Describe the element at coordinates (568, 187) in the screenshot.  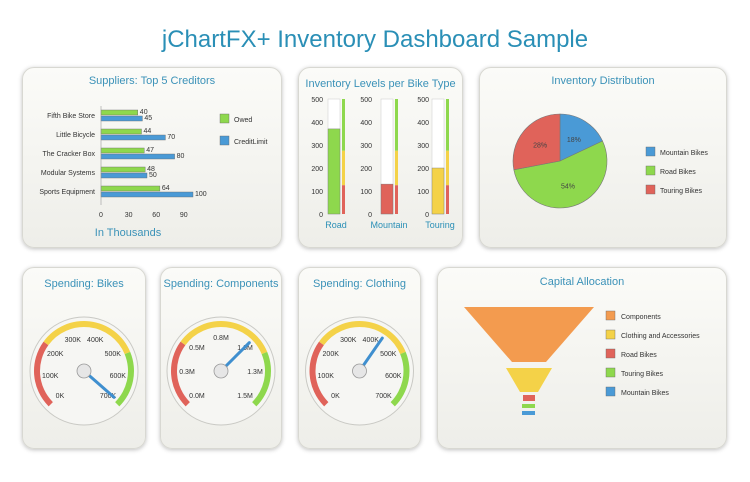
I see `slice-label: 54%` at that location.